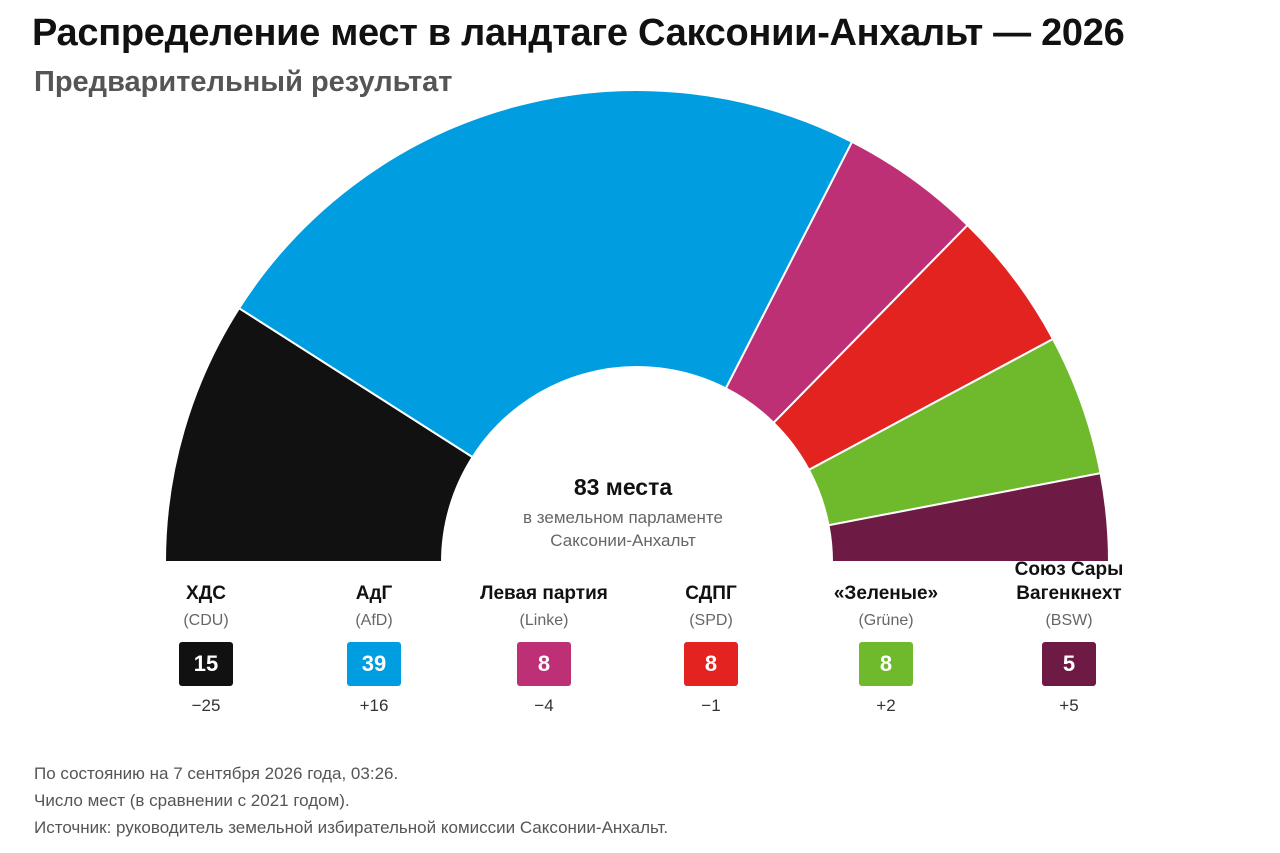  Describe the element at coordinates (886, 593) in the screenshot. I see `party-name: «Зеленые»` at that location.